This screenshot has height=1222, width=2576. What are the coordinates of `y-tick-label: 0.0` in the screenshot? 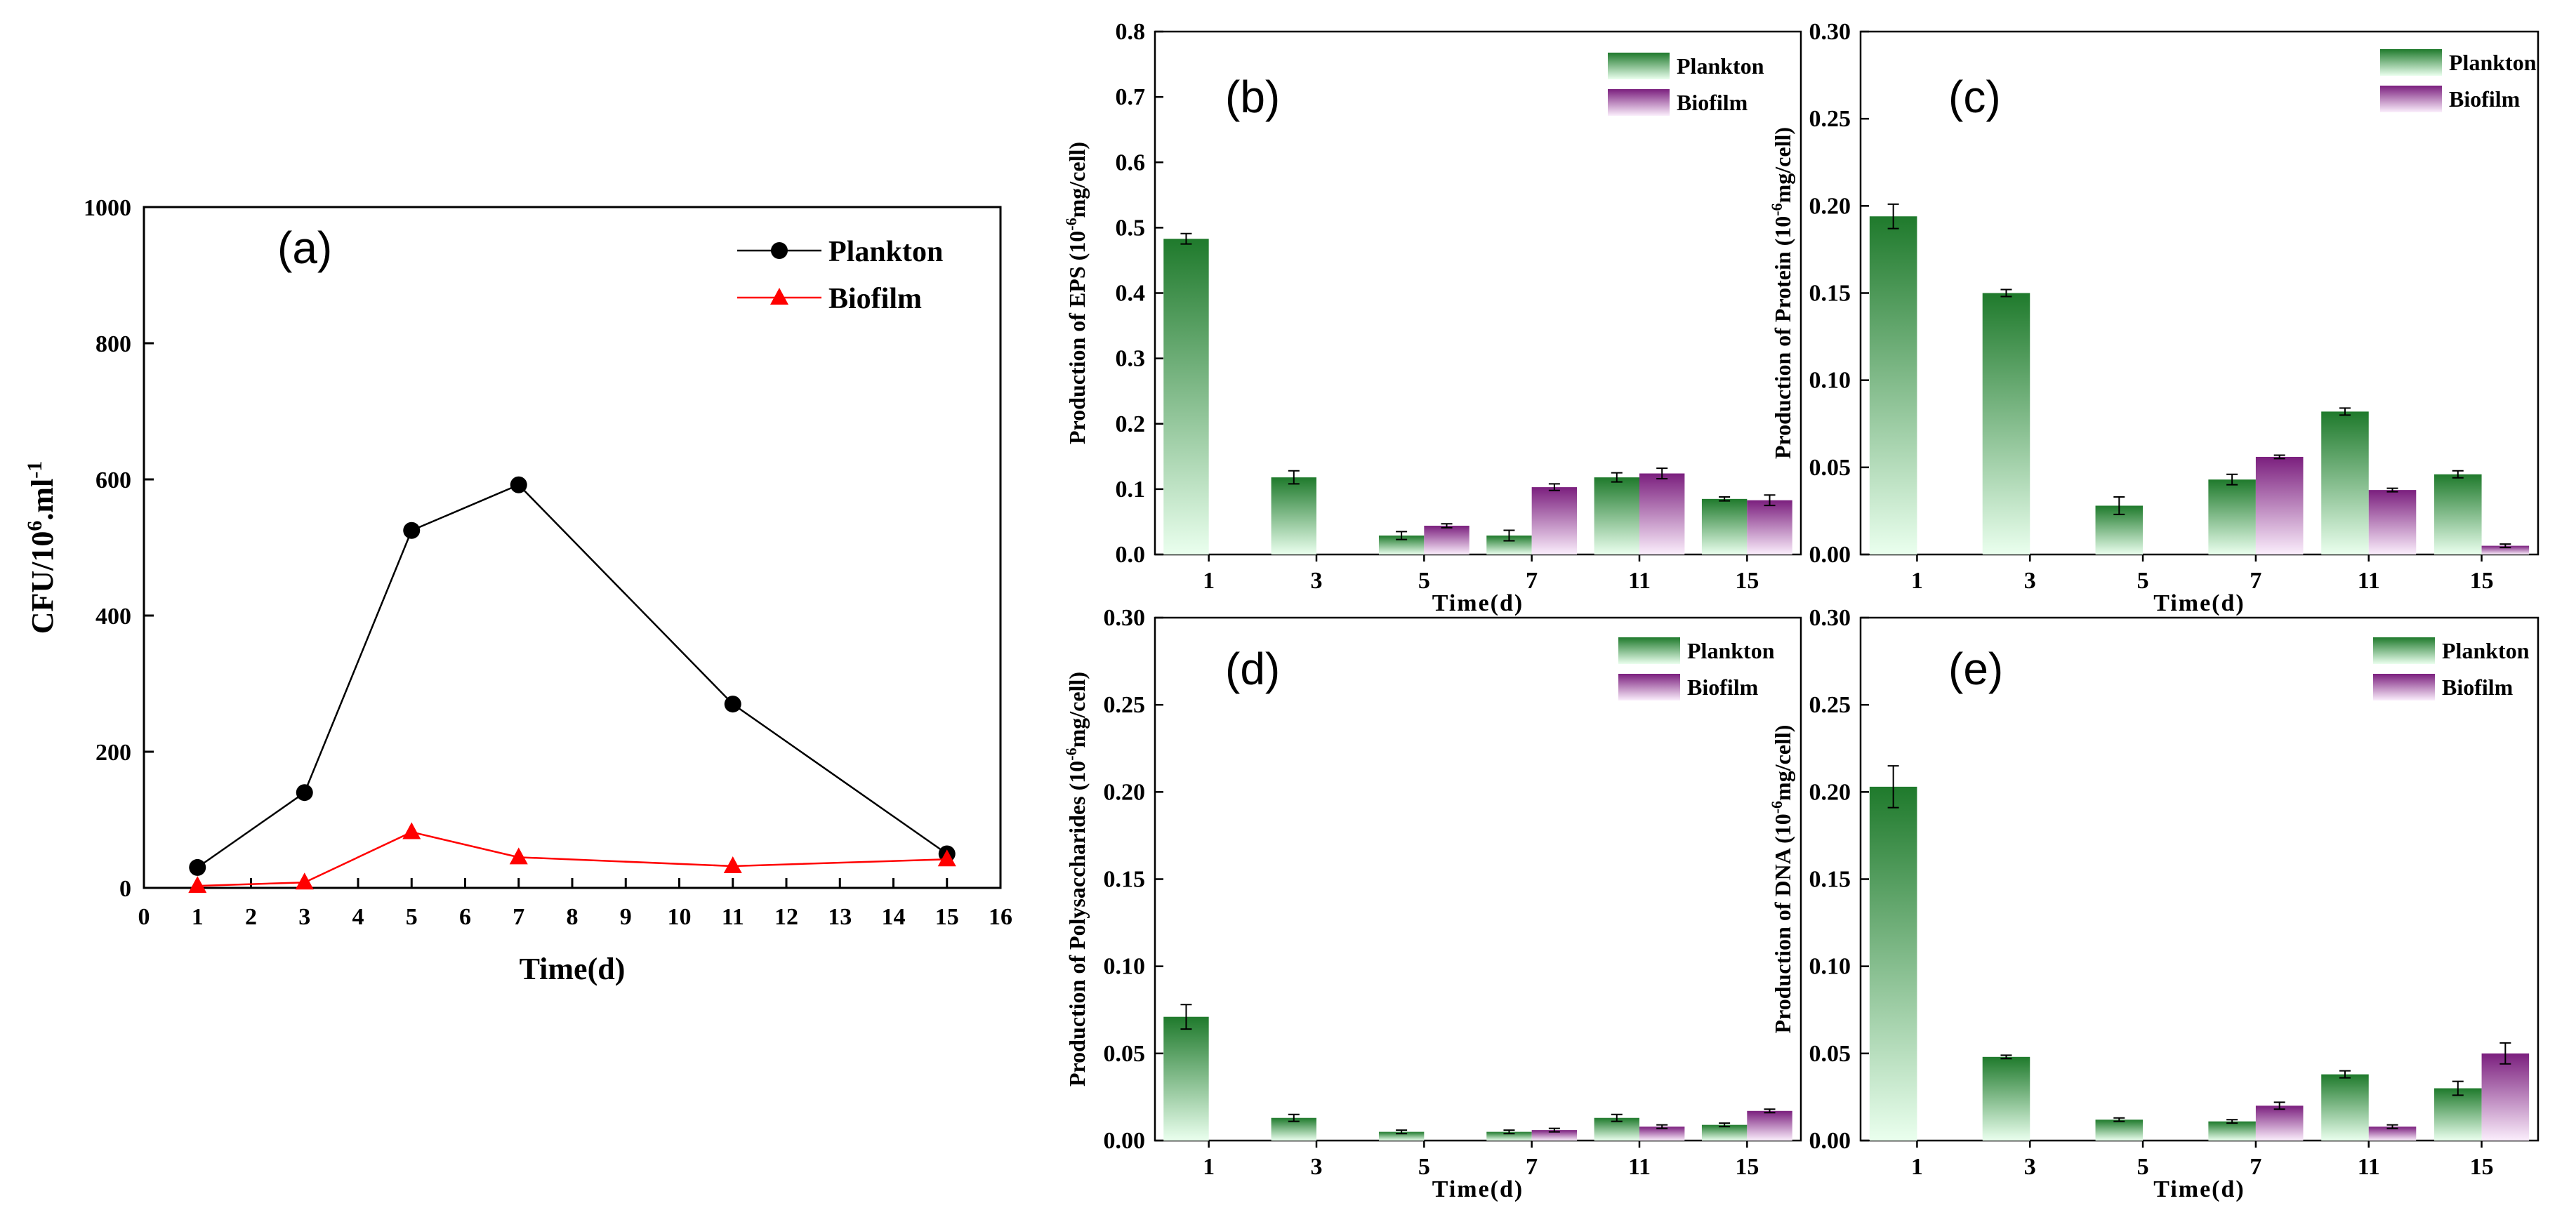 It's located at (1131, 555).